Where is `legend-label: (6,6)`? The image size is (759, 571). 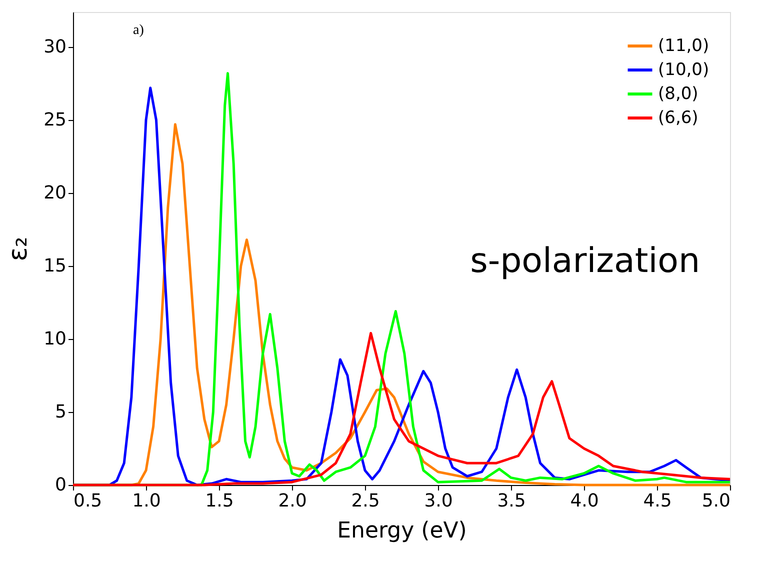
legend-label: (6,6) is located at coordinates (678, 118).